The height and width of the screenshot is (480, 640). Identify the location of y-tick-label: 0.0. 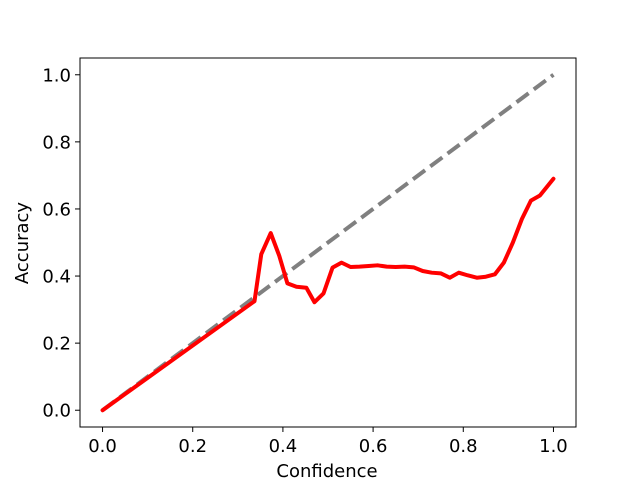
(56, 411).